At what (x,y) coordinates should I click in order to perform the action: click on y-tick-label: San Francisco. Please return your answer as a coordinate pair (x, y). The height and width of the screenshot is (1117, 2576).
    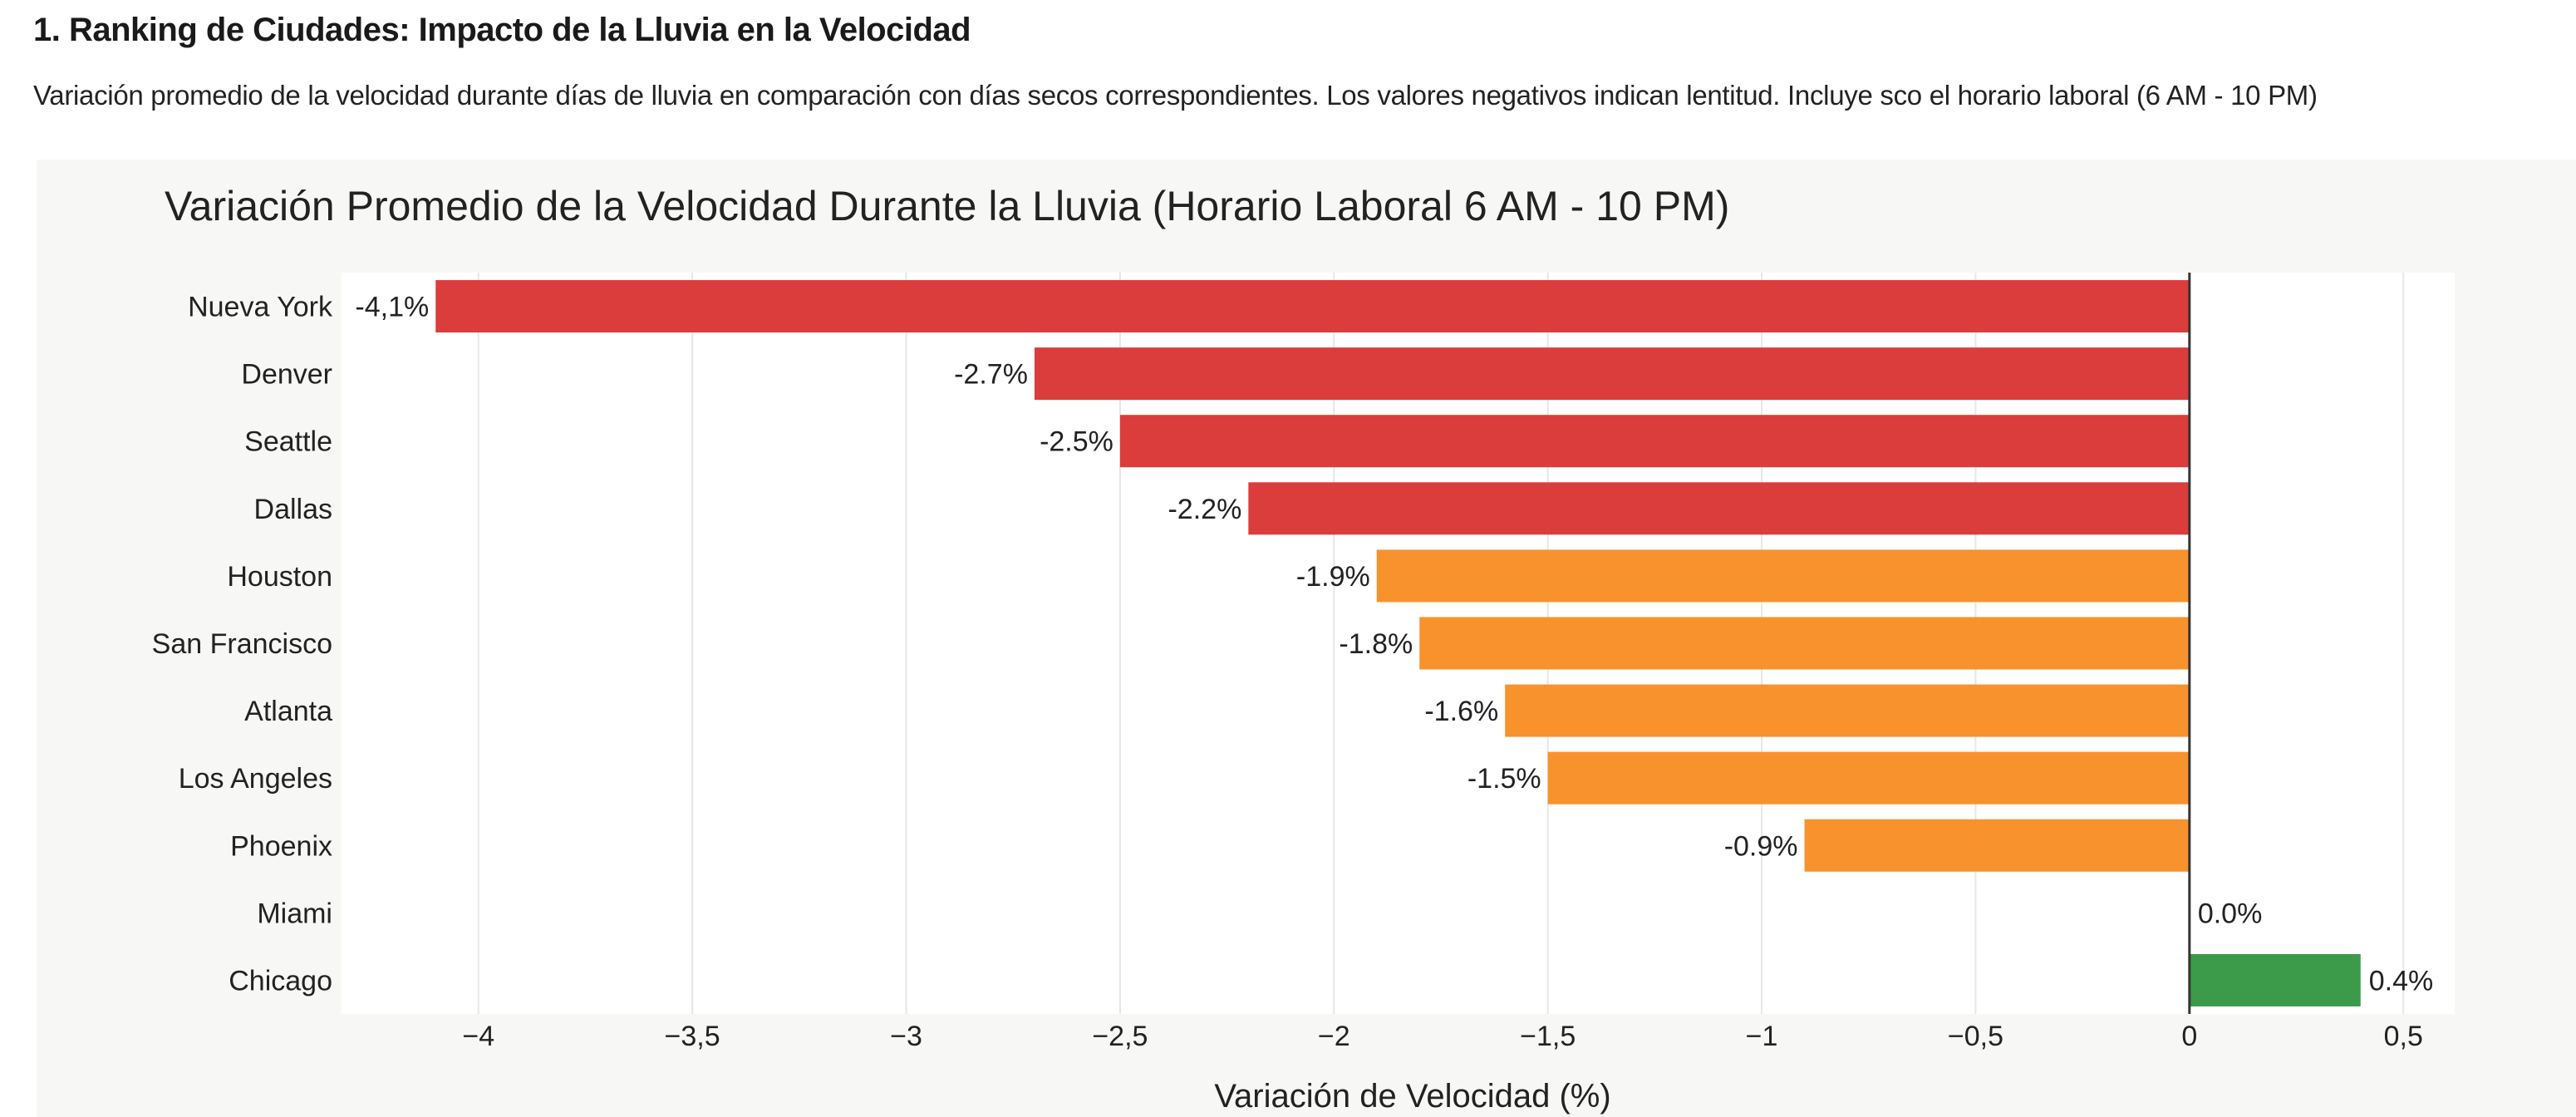
    Looking at the image, I should click on (242, 644).